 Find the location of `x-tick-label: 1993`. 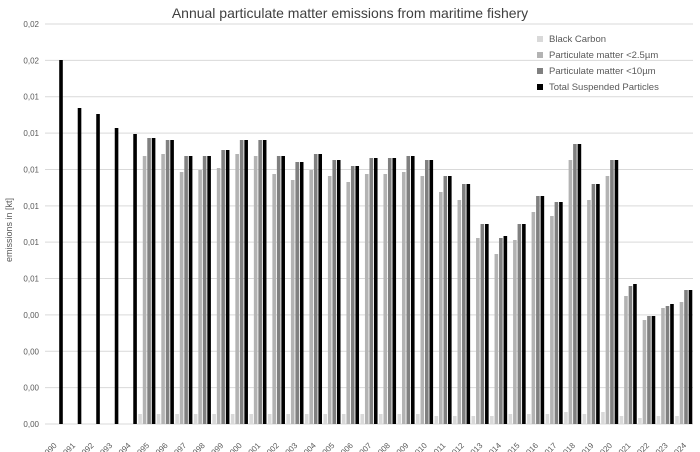

x-tick-label: 1993 is located at coordinates (104, 446).